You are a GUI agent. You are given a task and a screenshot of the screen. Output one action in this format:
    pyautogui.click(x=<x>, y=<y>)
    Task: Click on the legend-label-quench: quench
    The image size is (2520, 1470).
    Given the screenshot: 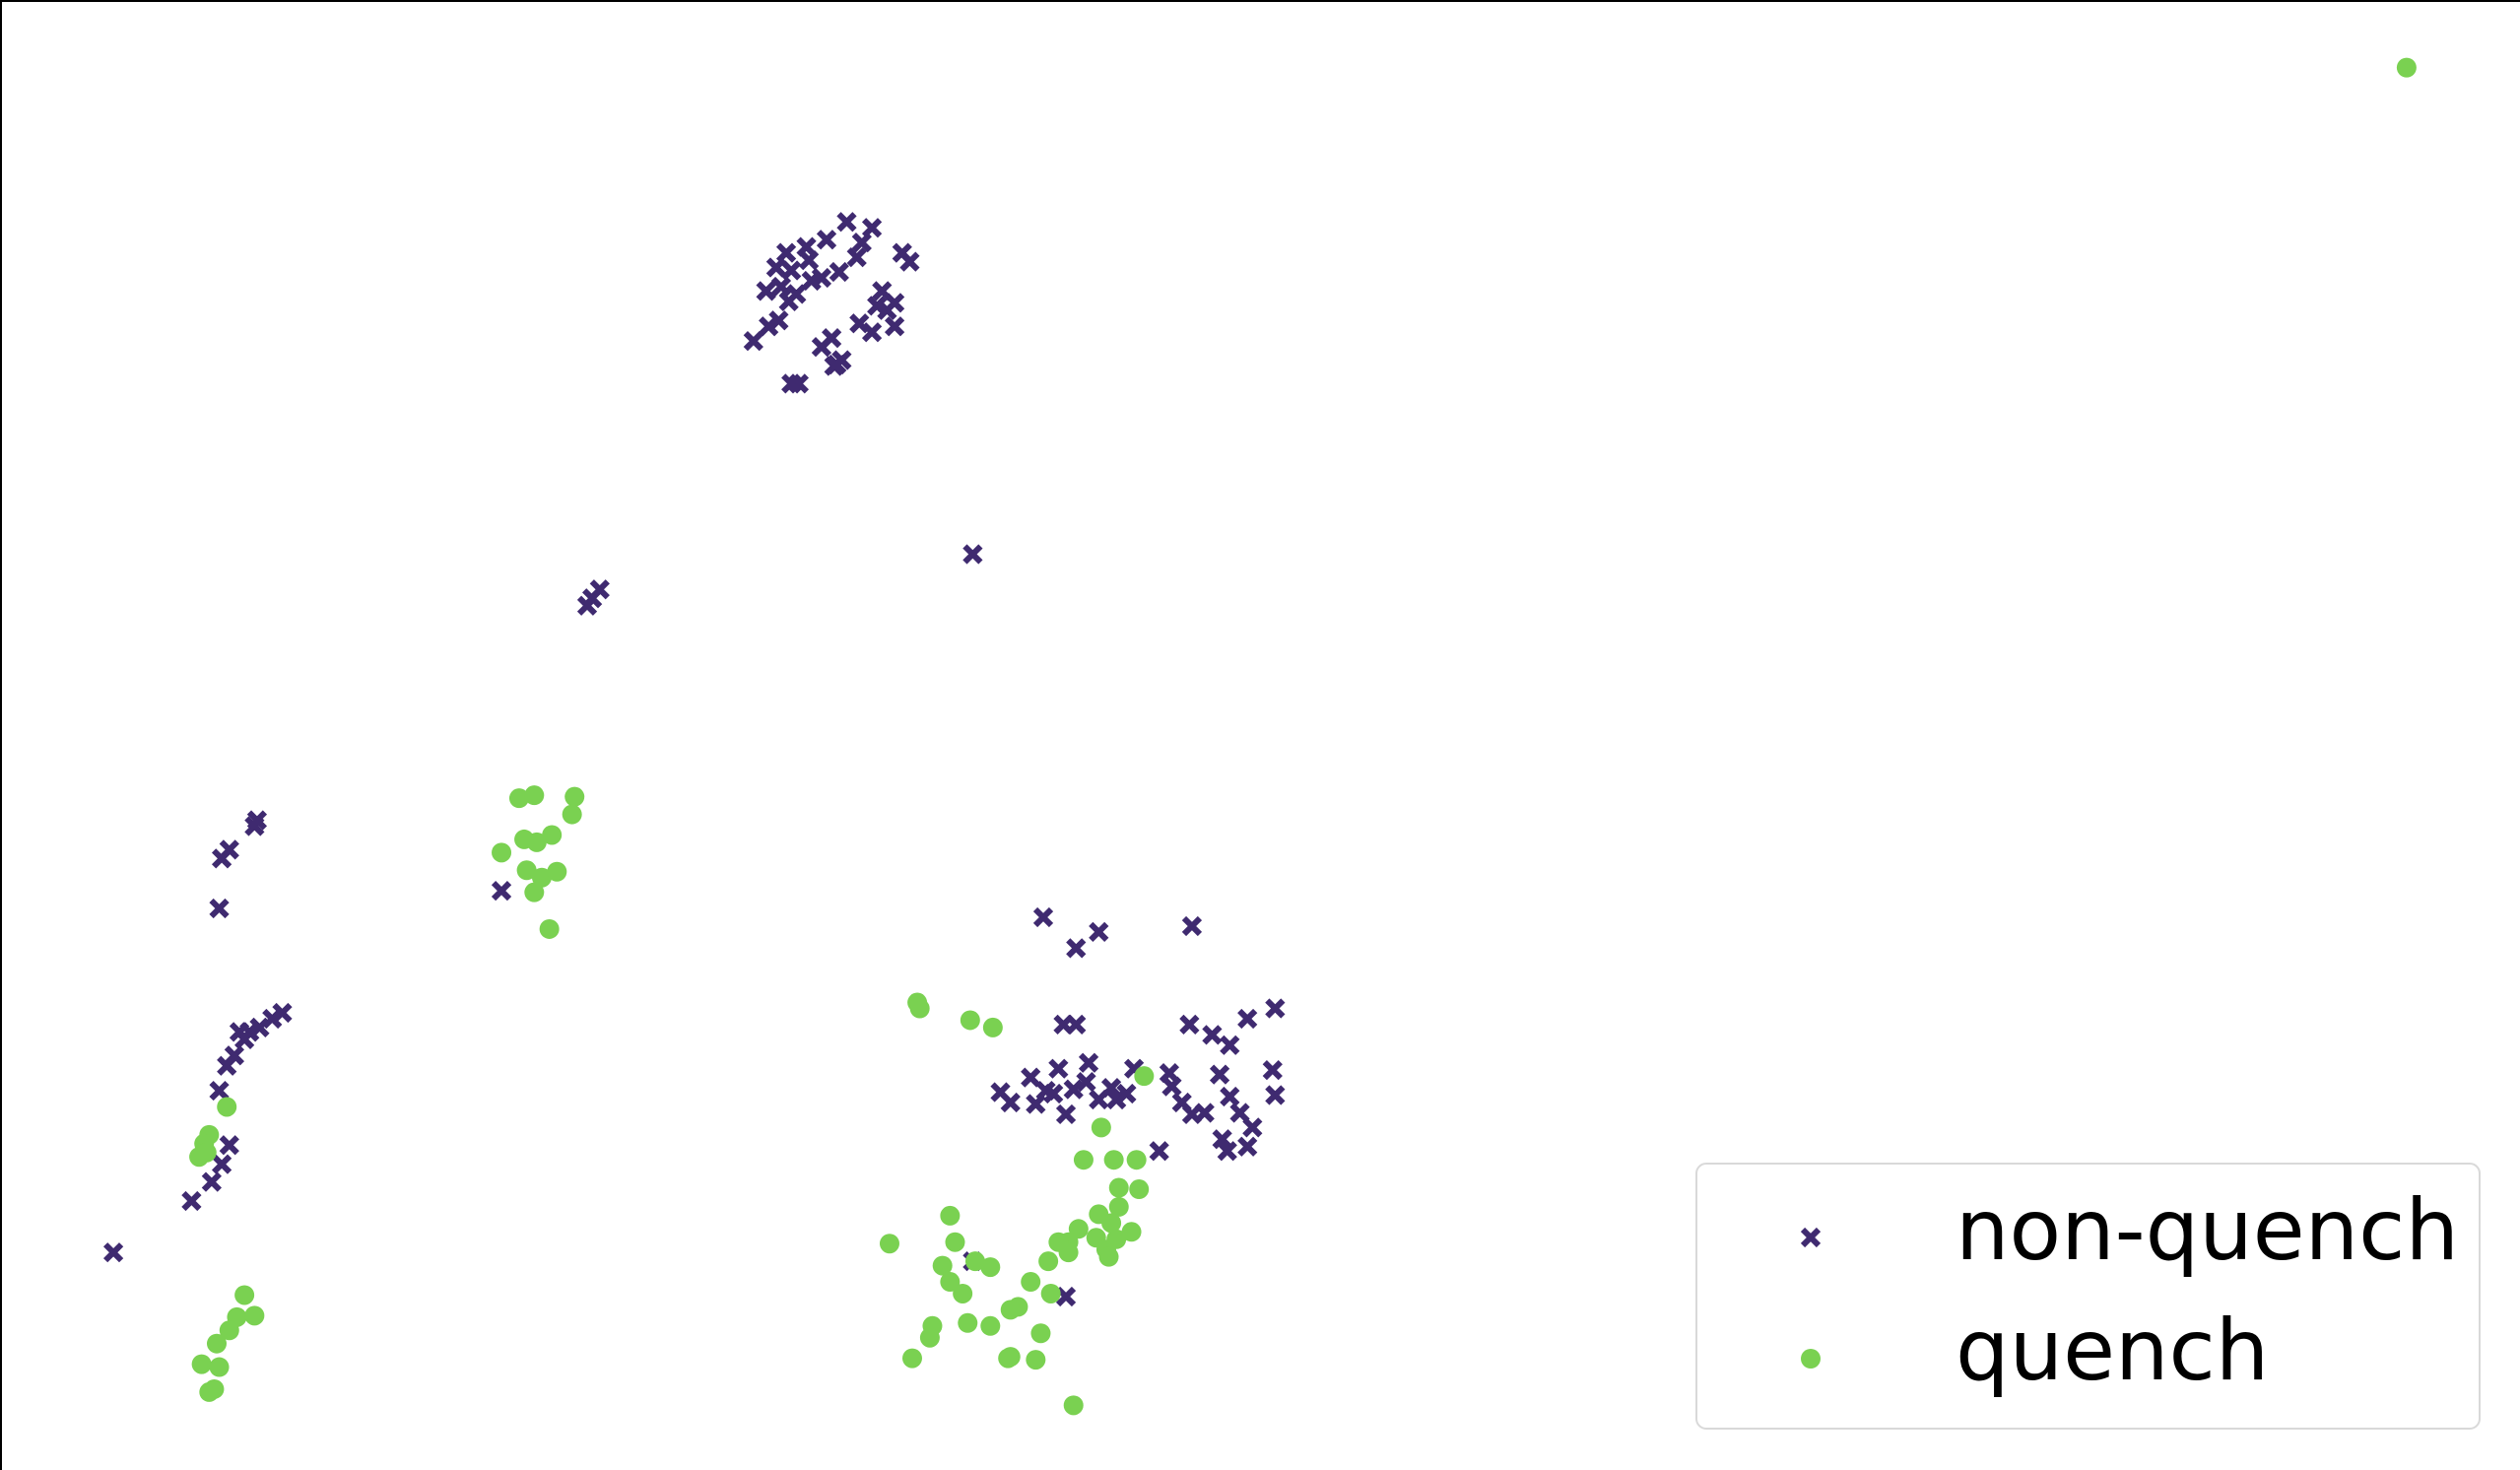 What is the action you would take?
    pyautogui.click(x=2112, y=1351)
    